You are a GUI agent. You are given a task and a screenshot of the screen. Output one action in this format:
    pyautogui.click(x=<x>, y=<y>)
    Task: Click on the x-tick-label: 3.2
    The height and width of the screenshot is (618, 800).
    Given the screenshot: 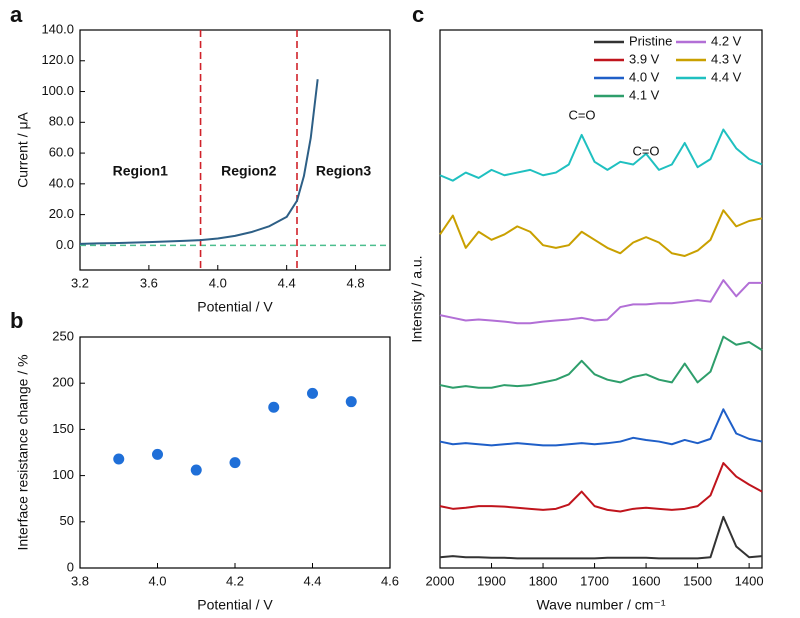 What is the action you would take?
    pyautogui.click(x=80, y=282)
    